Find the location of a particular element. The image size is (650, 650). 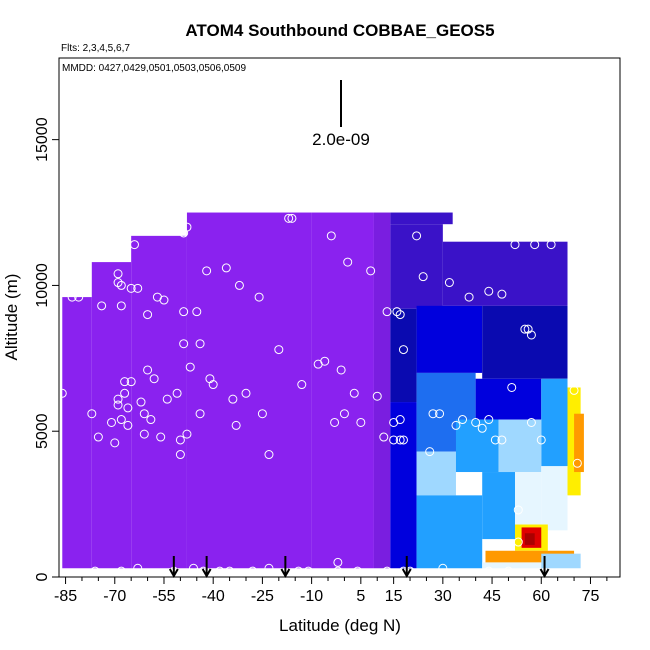

x-tick-label: -10 is located at coordinates (311, 596).